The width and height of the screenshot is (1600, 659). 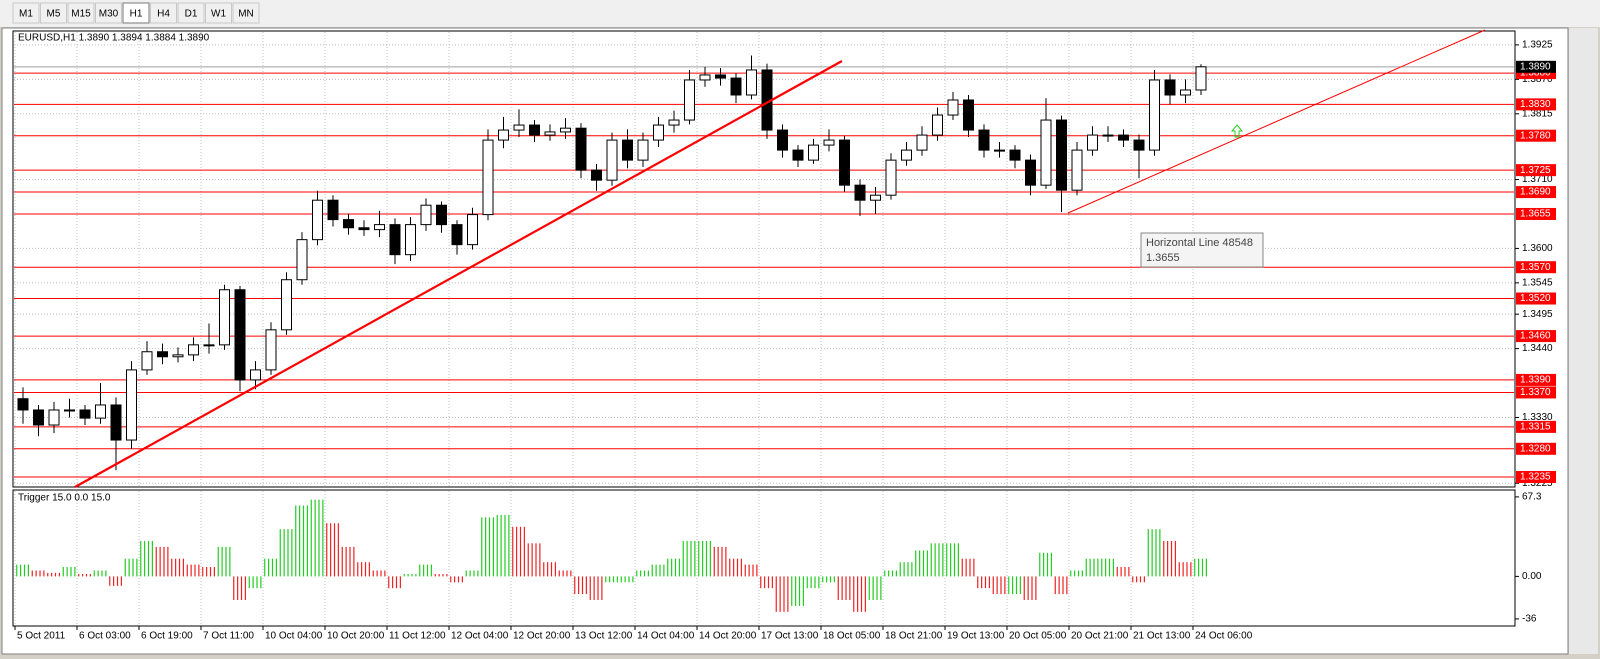 I want to click on timeframe-label: M30, so click(x=109, y=14).